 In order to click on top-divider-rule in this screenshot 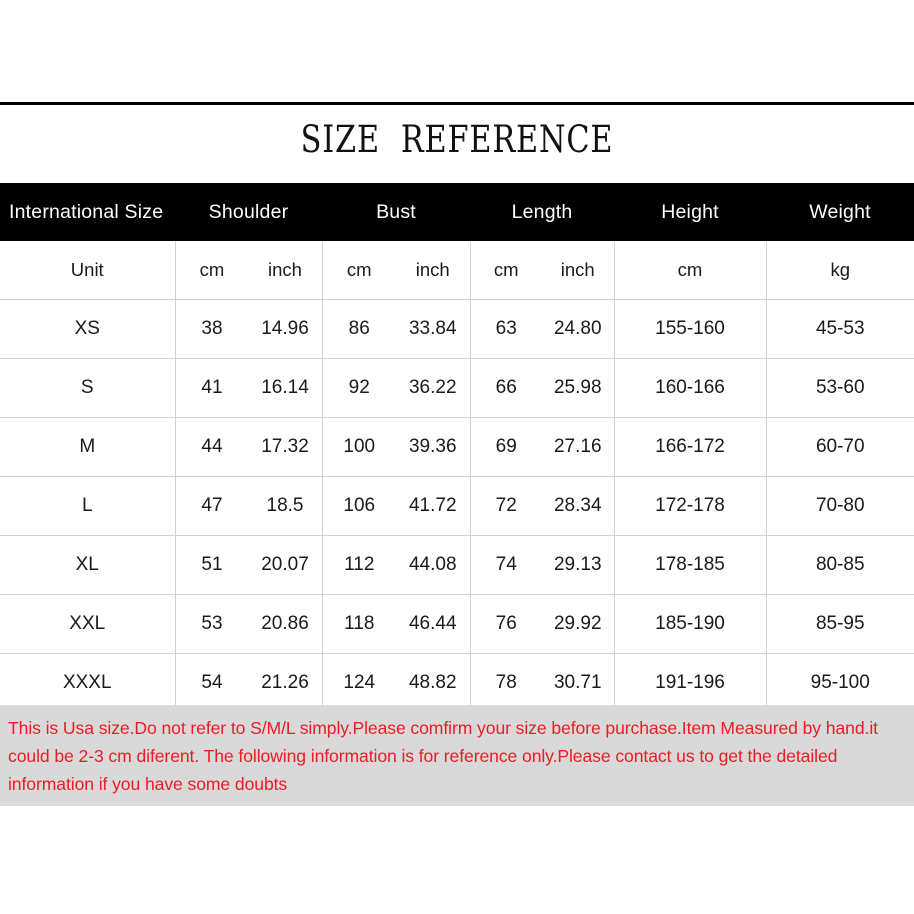, I will do `click(457, 103)`.